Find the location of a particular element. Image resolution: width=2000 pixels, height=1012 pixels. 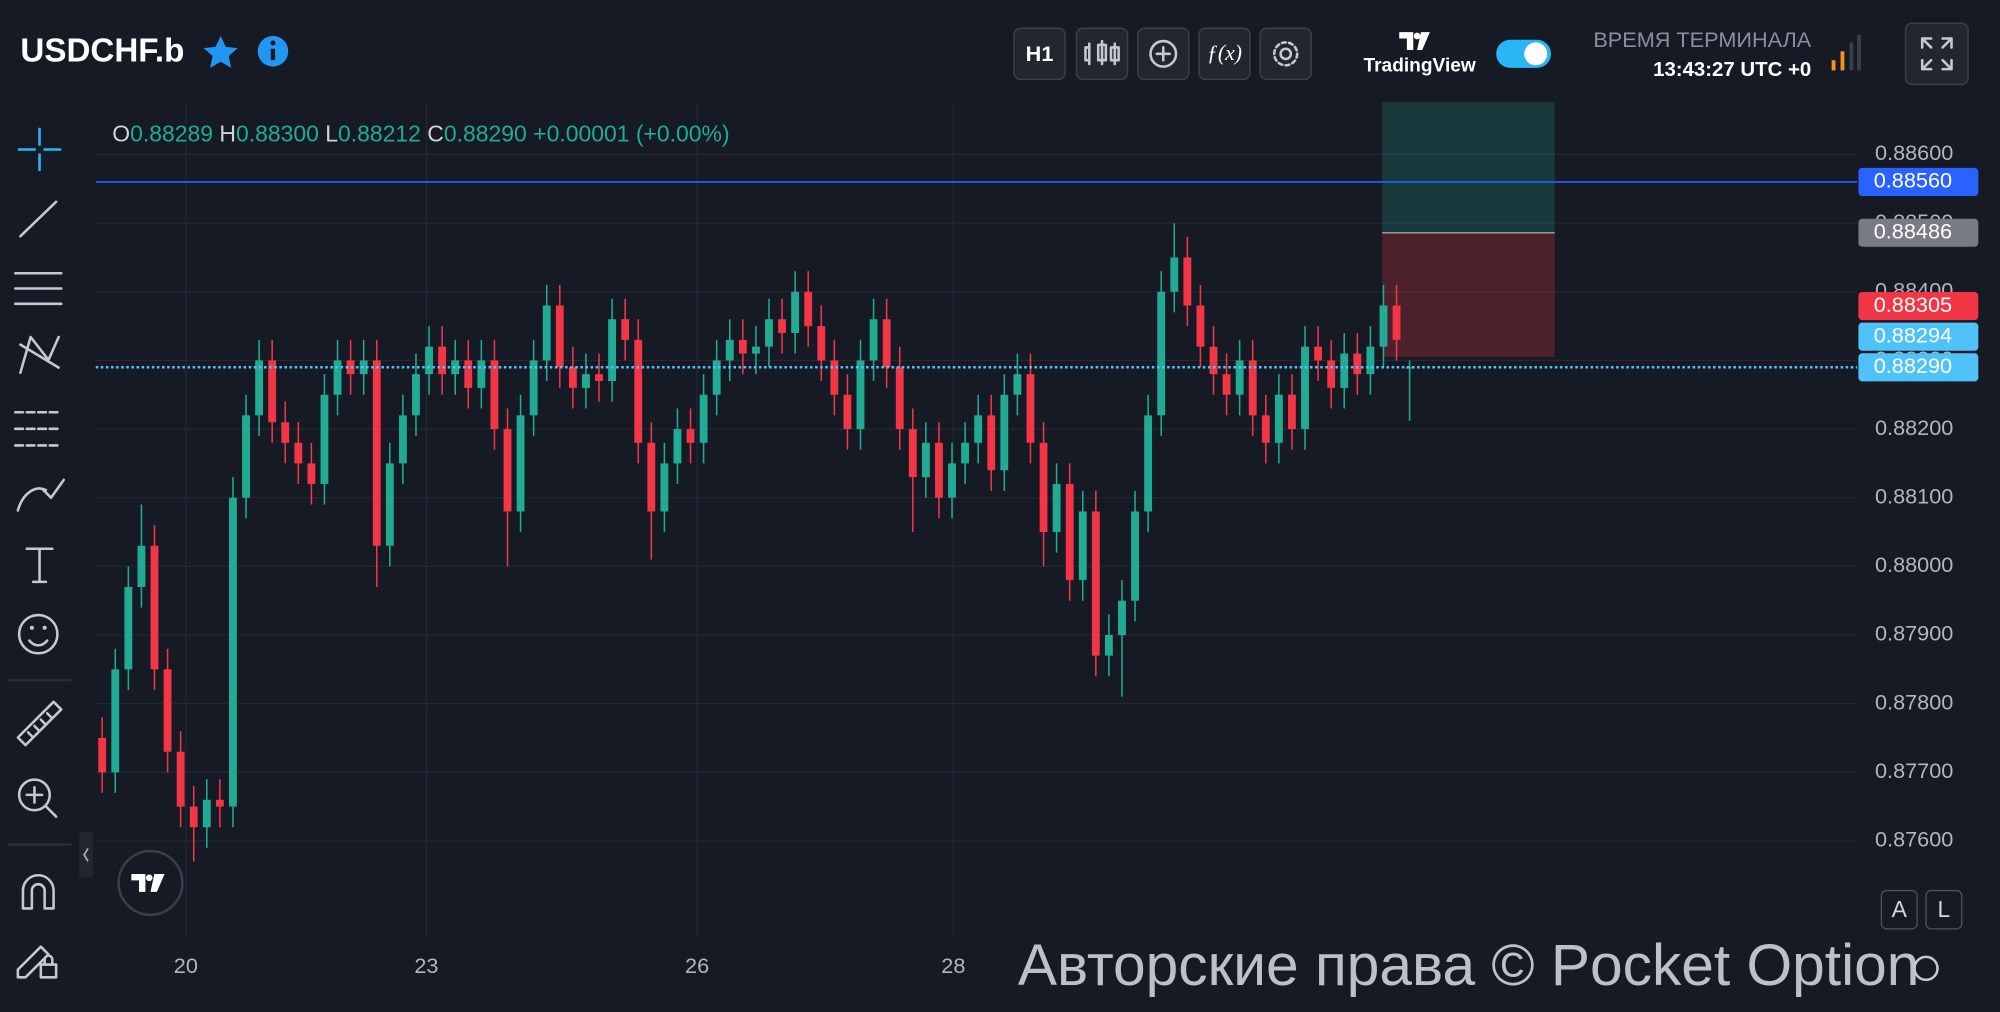

ruler-tool is located at coordinates (39, 723).